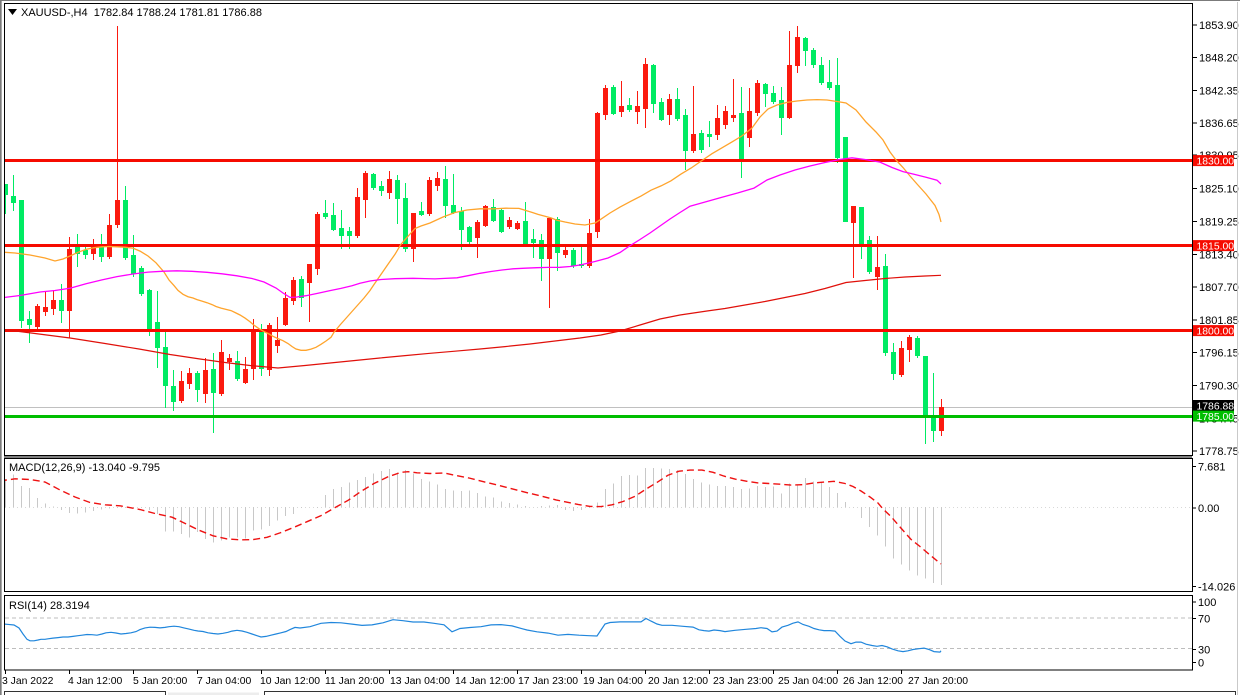 Image resolution: width=1240 pixels, height=695 pixels. What do you see at coordinates (938, 681) in the screenshot?
I see `svg-text: 27 Jan 20:00` at bounding box center [938, 681].